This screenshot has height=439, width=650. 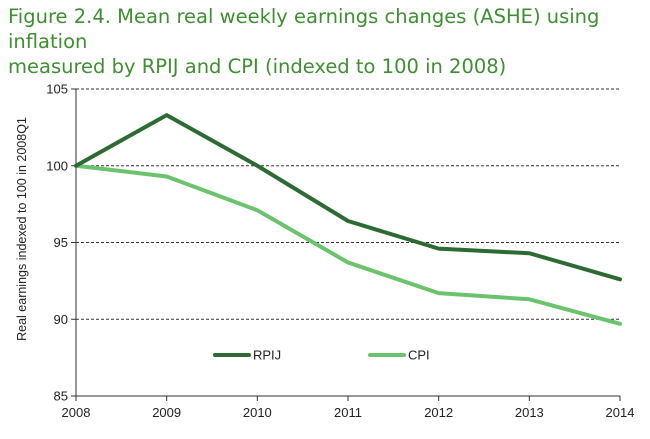 What do you see at coordinates (57, 89) in the screenshot?
I see `y-tick-label-105: 105` at bounding box center [57, 89].